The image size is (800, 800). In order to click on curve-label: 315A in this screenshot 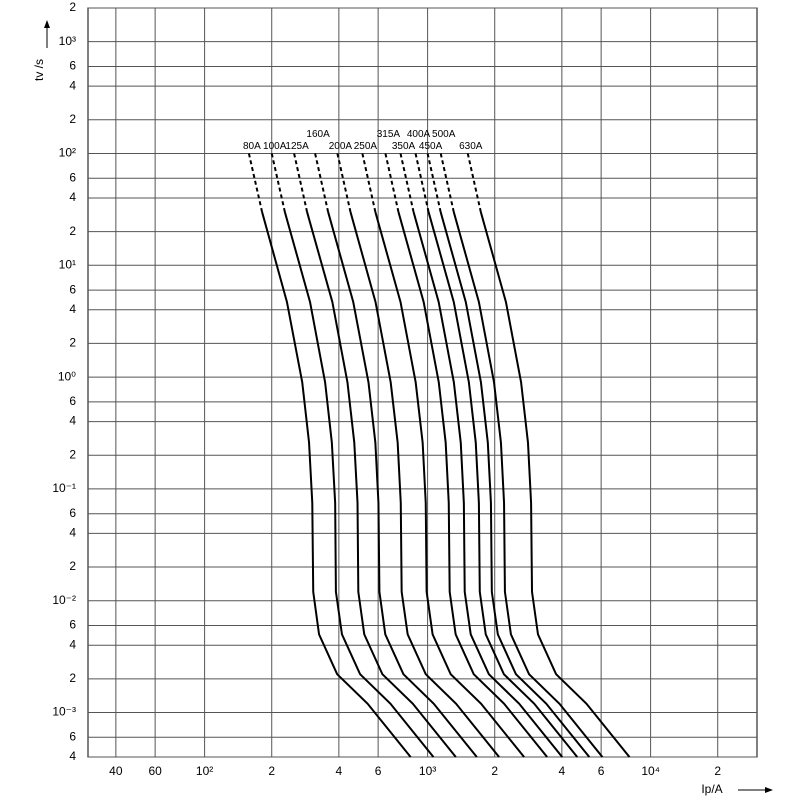, I will do `click(389, 134)`.